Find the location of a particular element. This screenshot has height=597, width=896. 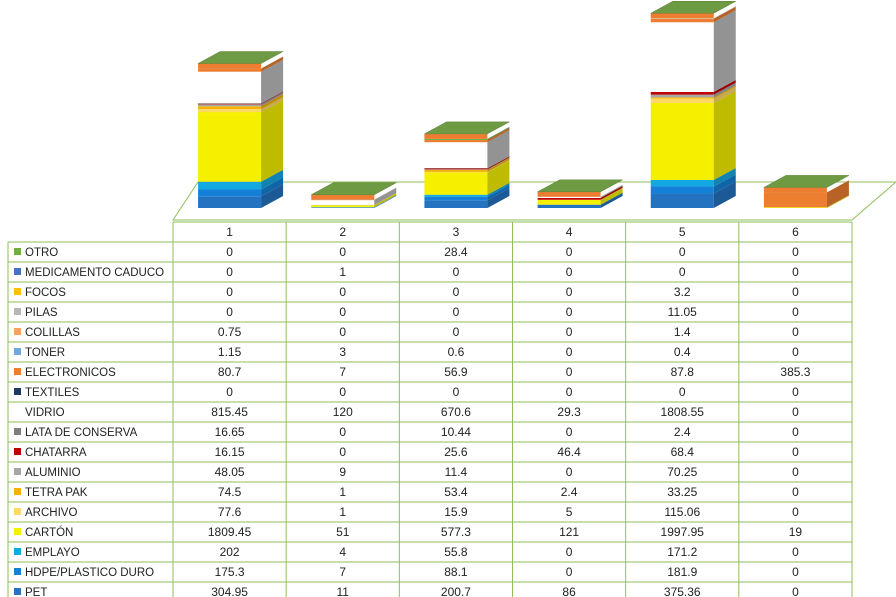

data-value-cell: 1.15 is located at coordinates (230, 352).